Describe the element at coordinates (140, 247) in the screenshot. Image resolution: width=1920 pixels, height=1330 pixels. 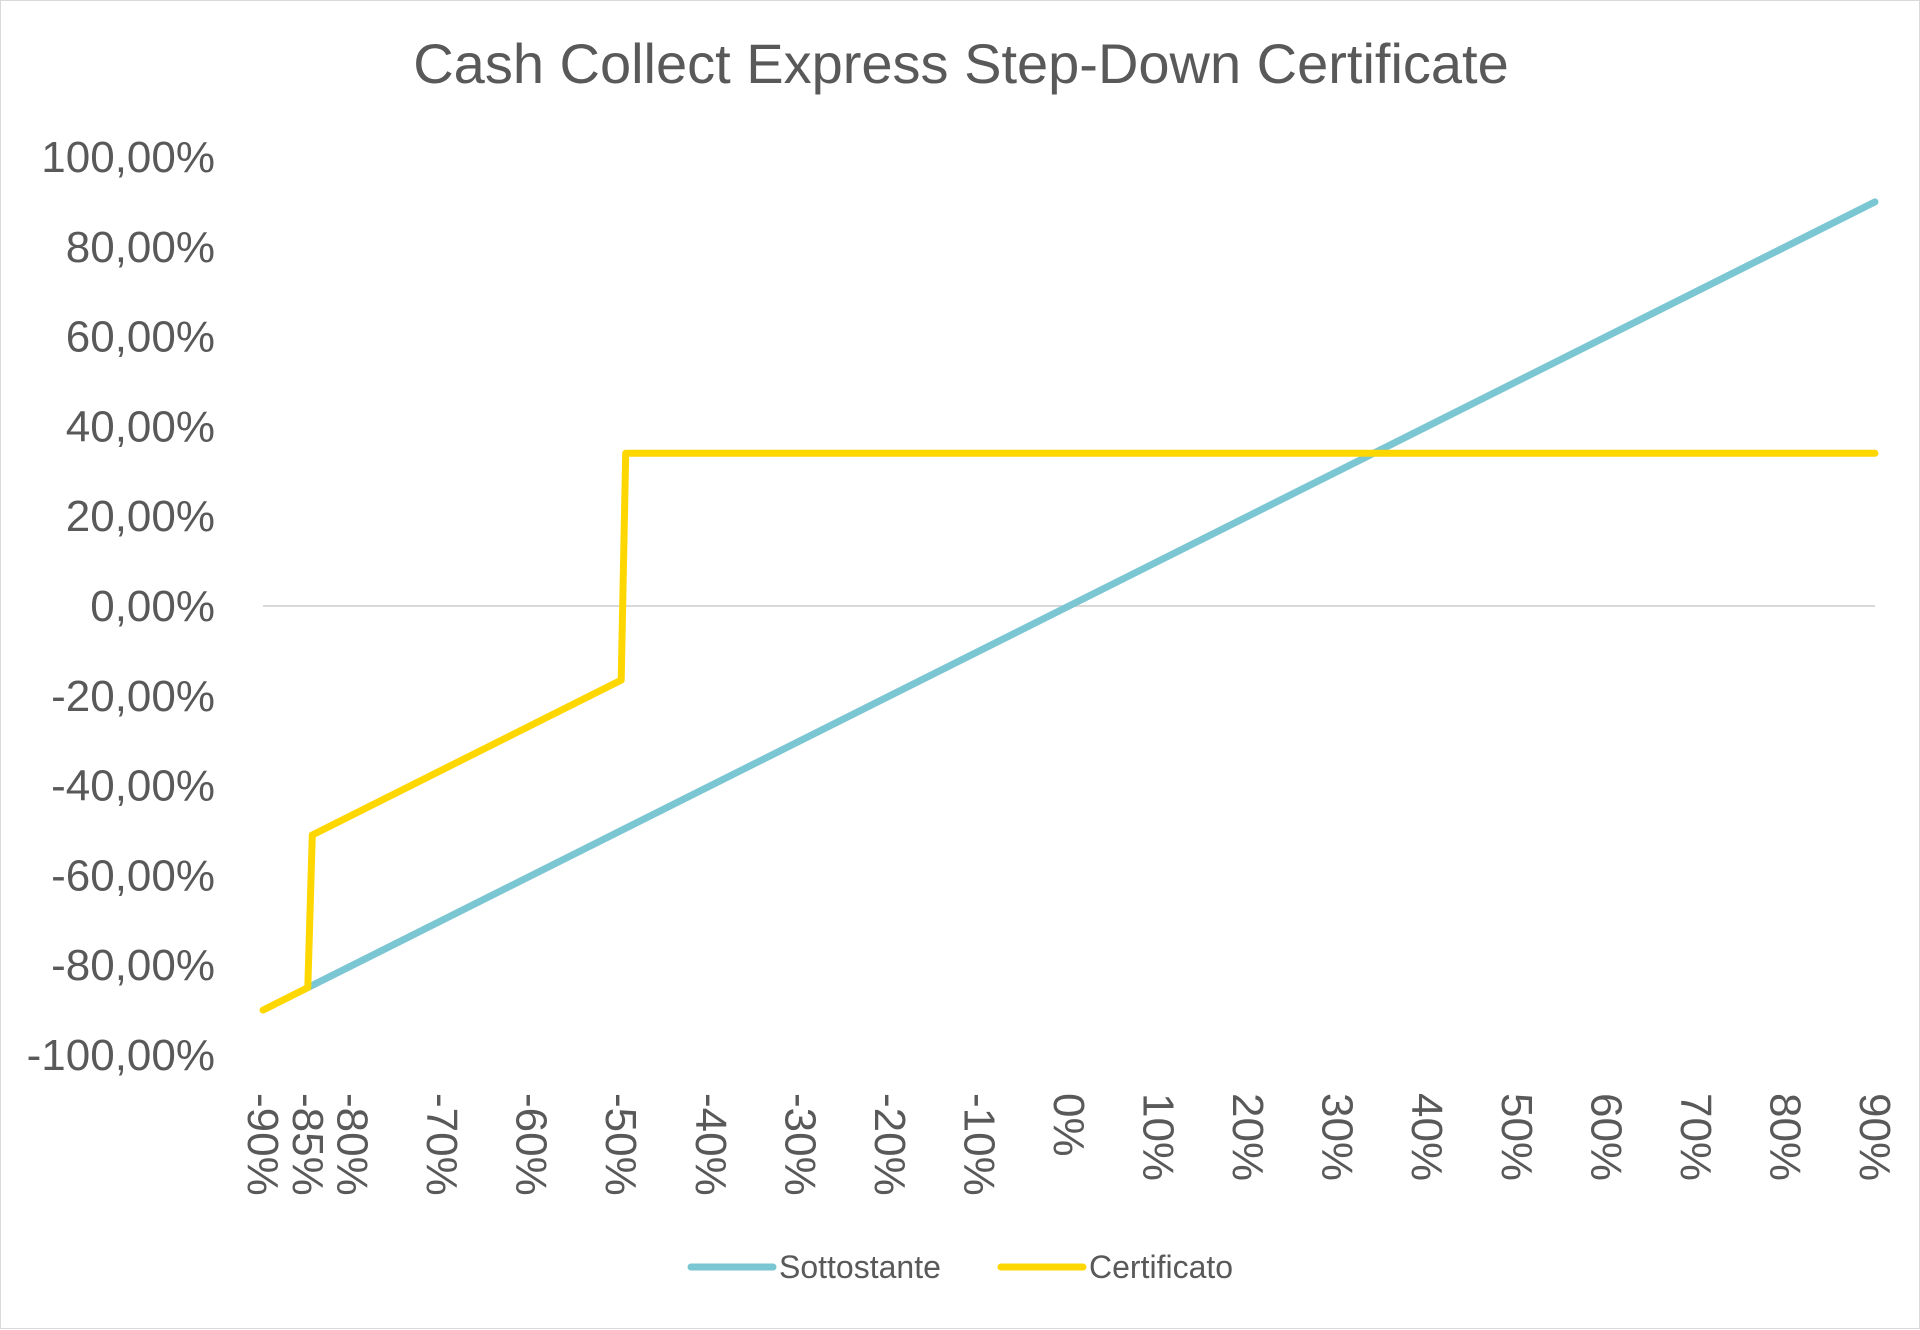
I see `y-tick-label: 80,00%` at that location.